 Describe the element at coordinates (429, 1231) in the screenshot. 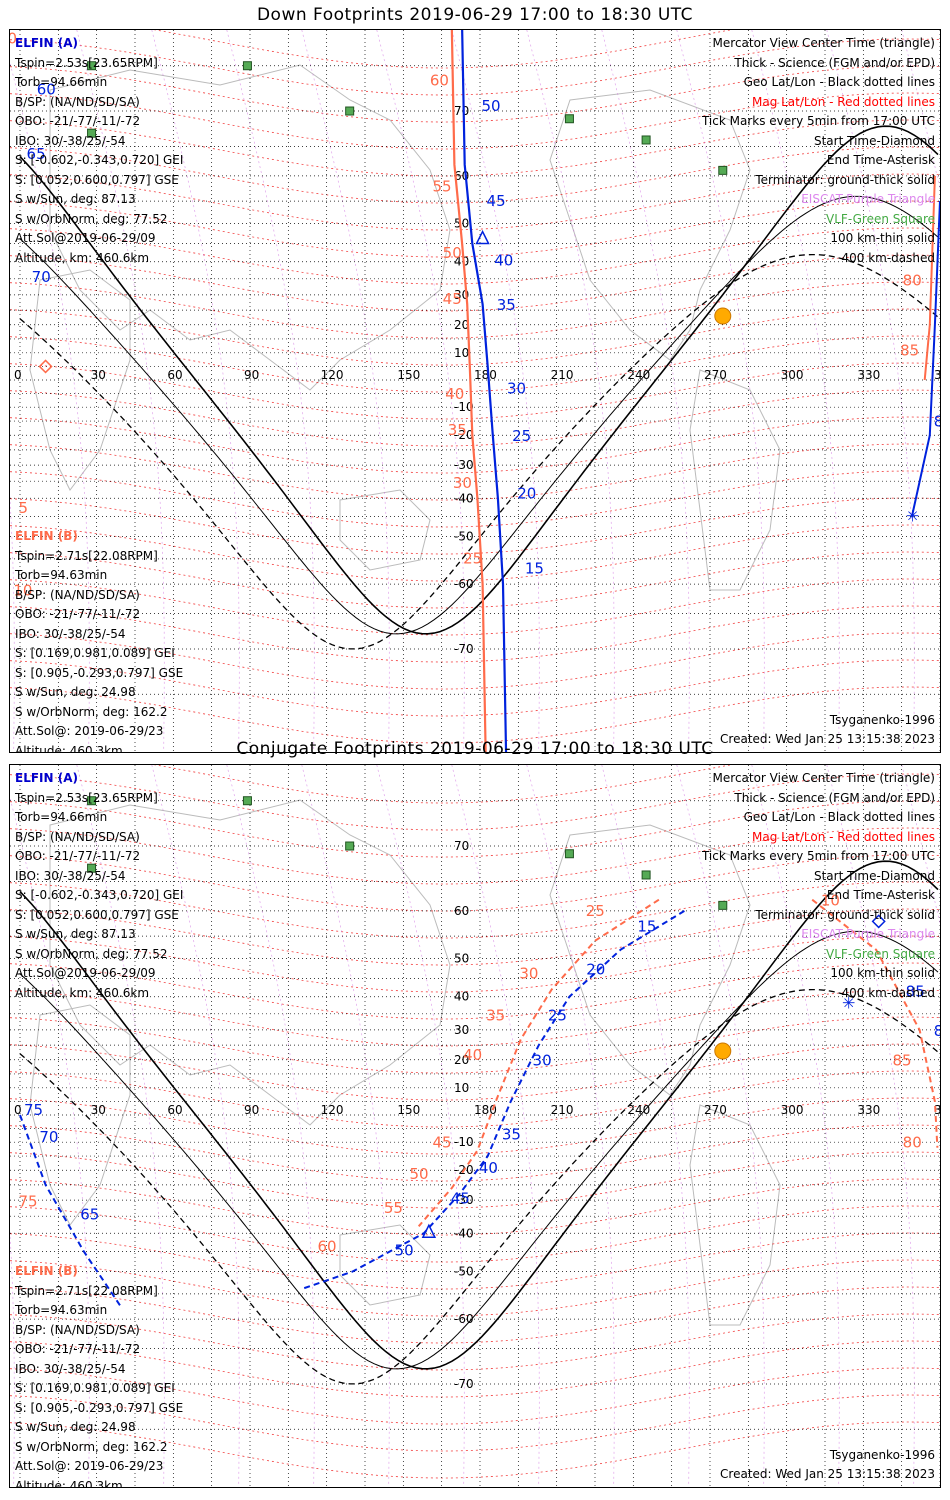

I see `center-time-triangle-icon` at that location.